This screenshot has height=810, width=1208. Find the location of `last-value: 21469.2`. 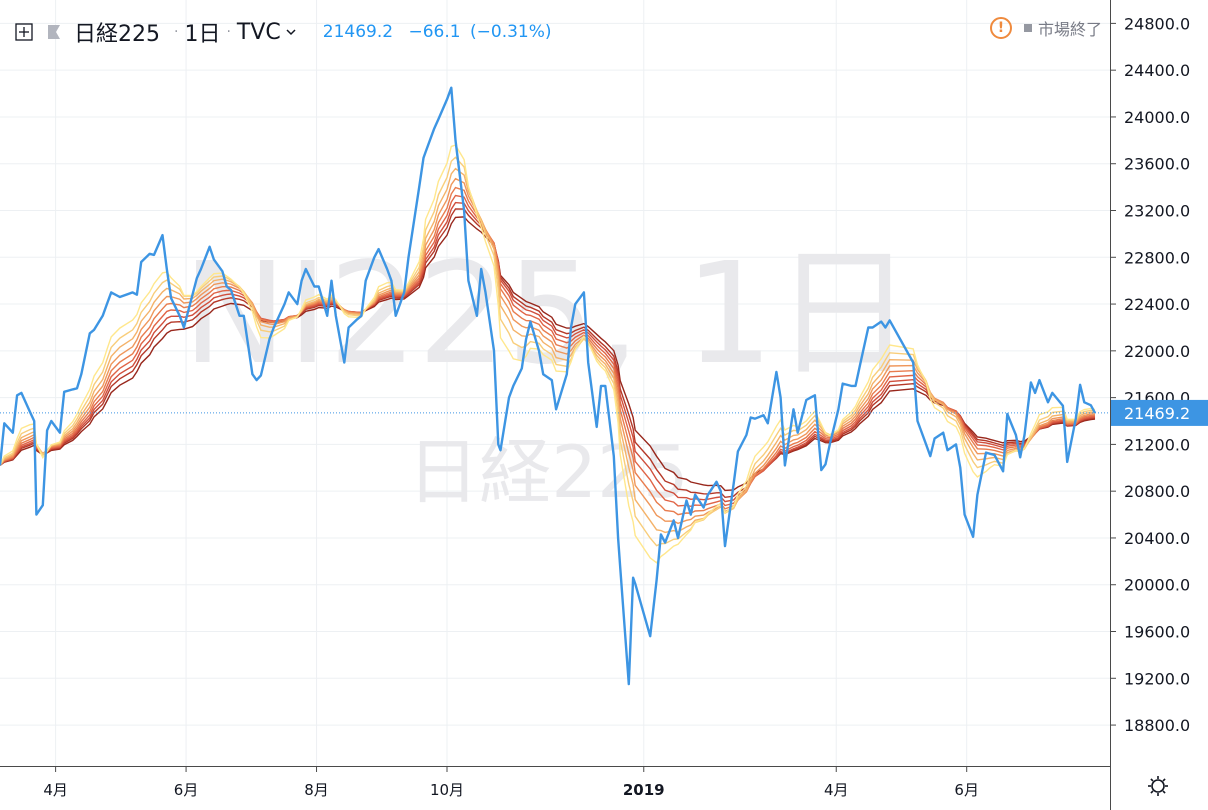

last-value: 21469.2 is located at coordinates (358, 32).